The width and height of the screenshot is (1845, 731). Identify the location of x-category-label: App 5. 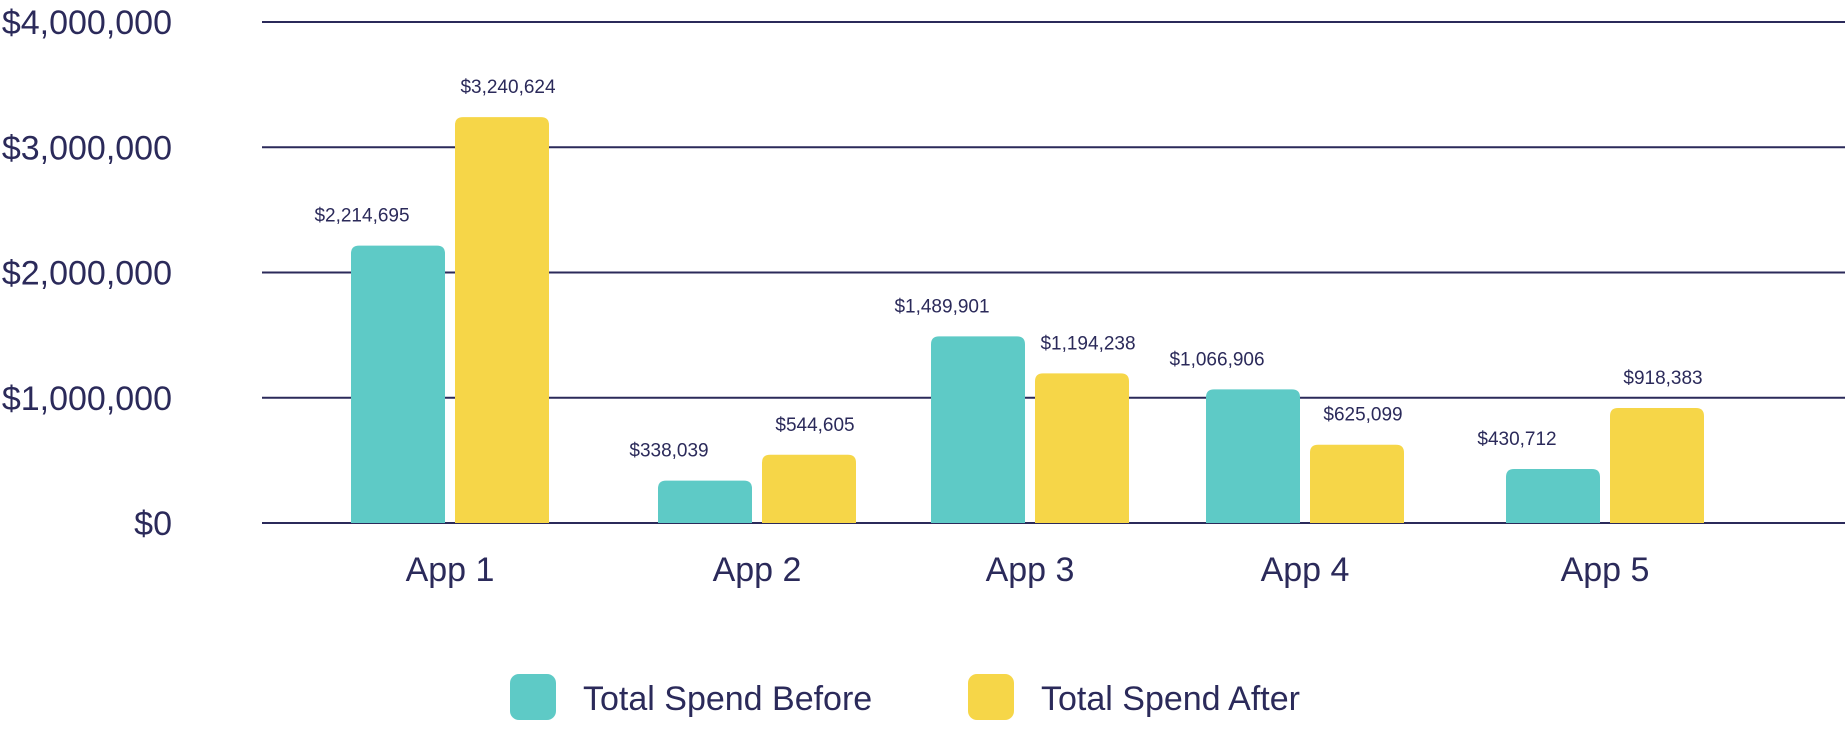
(1605, 570).